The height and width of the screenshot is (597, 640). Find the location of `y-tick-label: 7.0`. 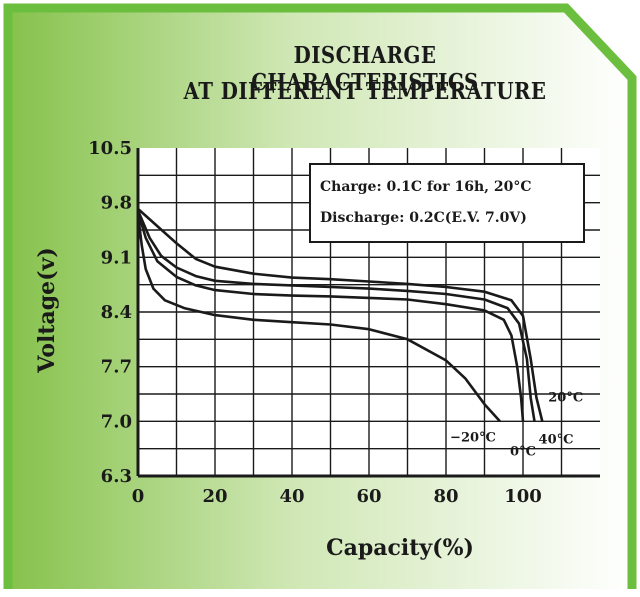

y-tick-label: 7.0 is located at coordinates (116, 421).